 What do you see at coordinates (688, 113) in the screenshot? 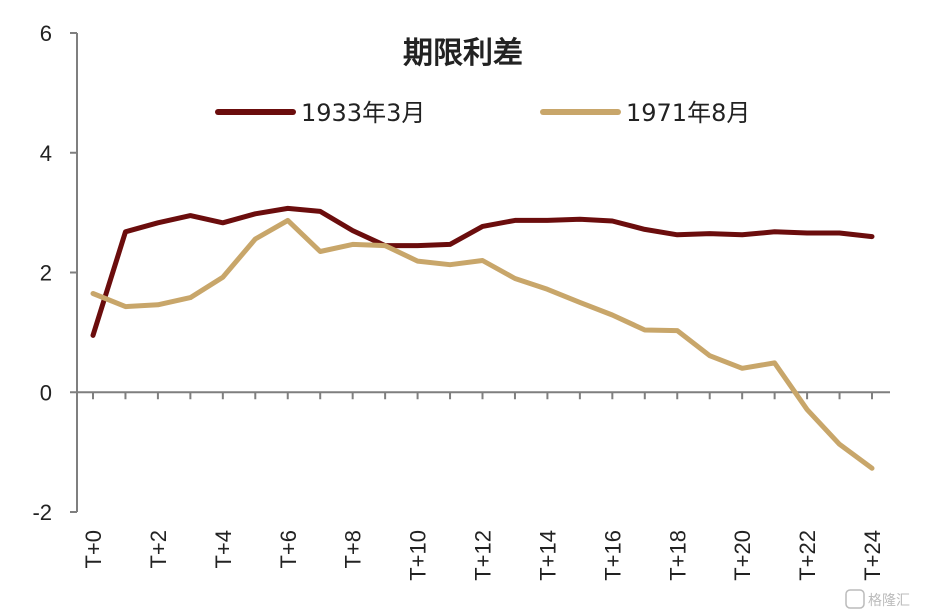
I see `legend-label-1: 1971年8月` at bounding box center [688, 113].